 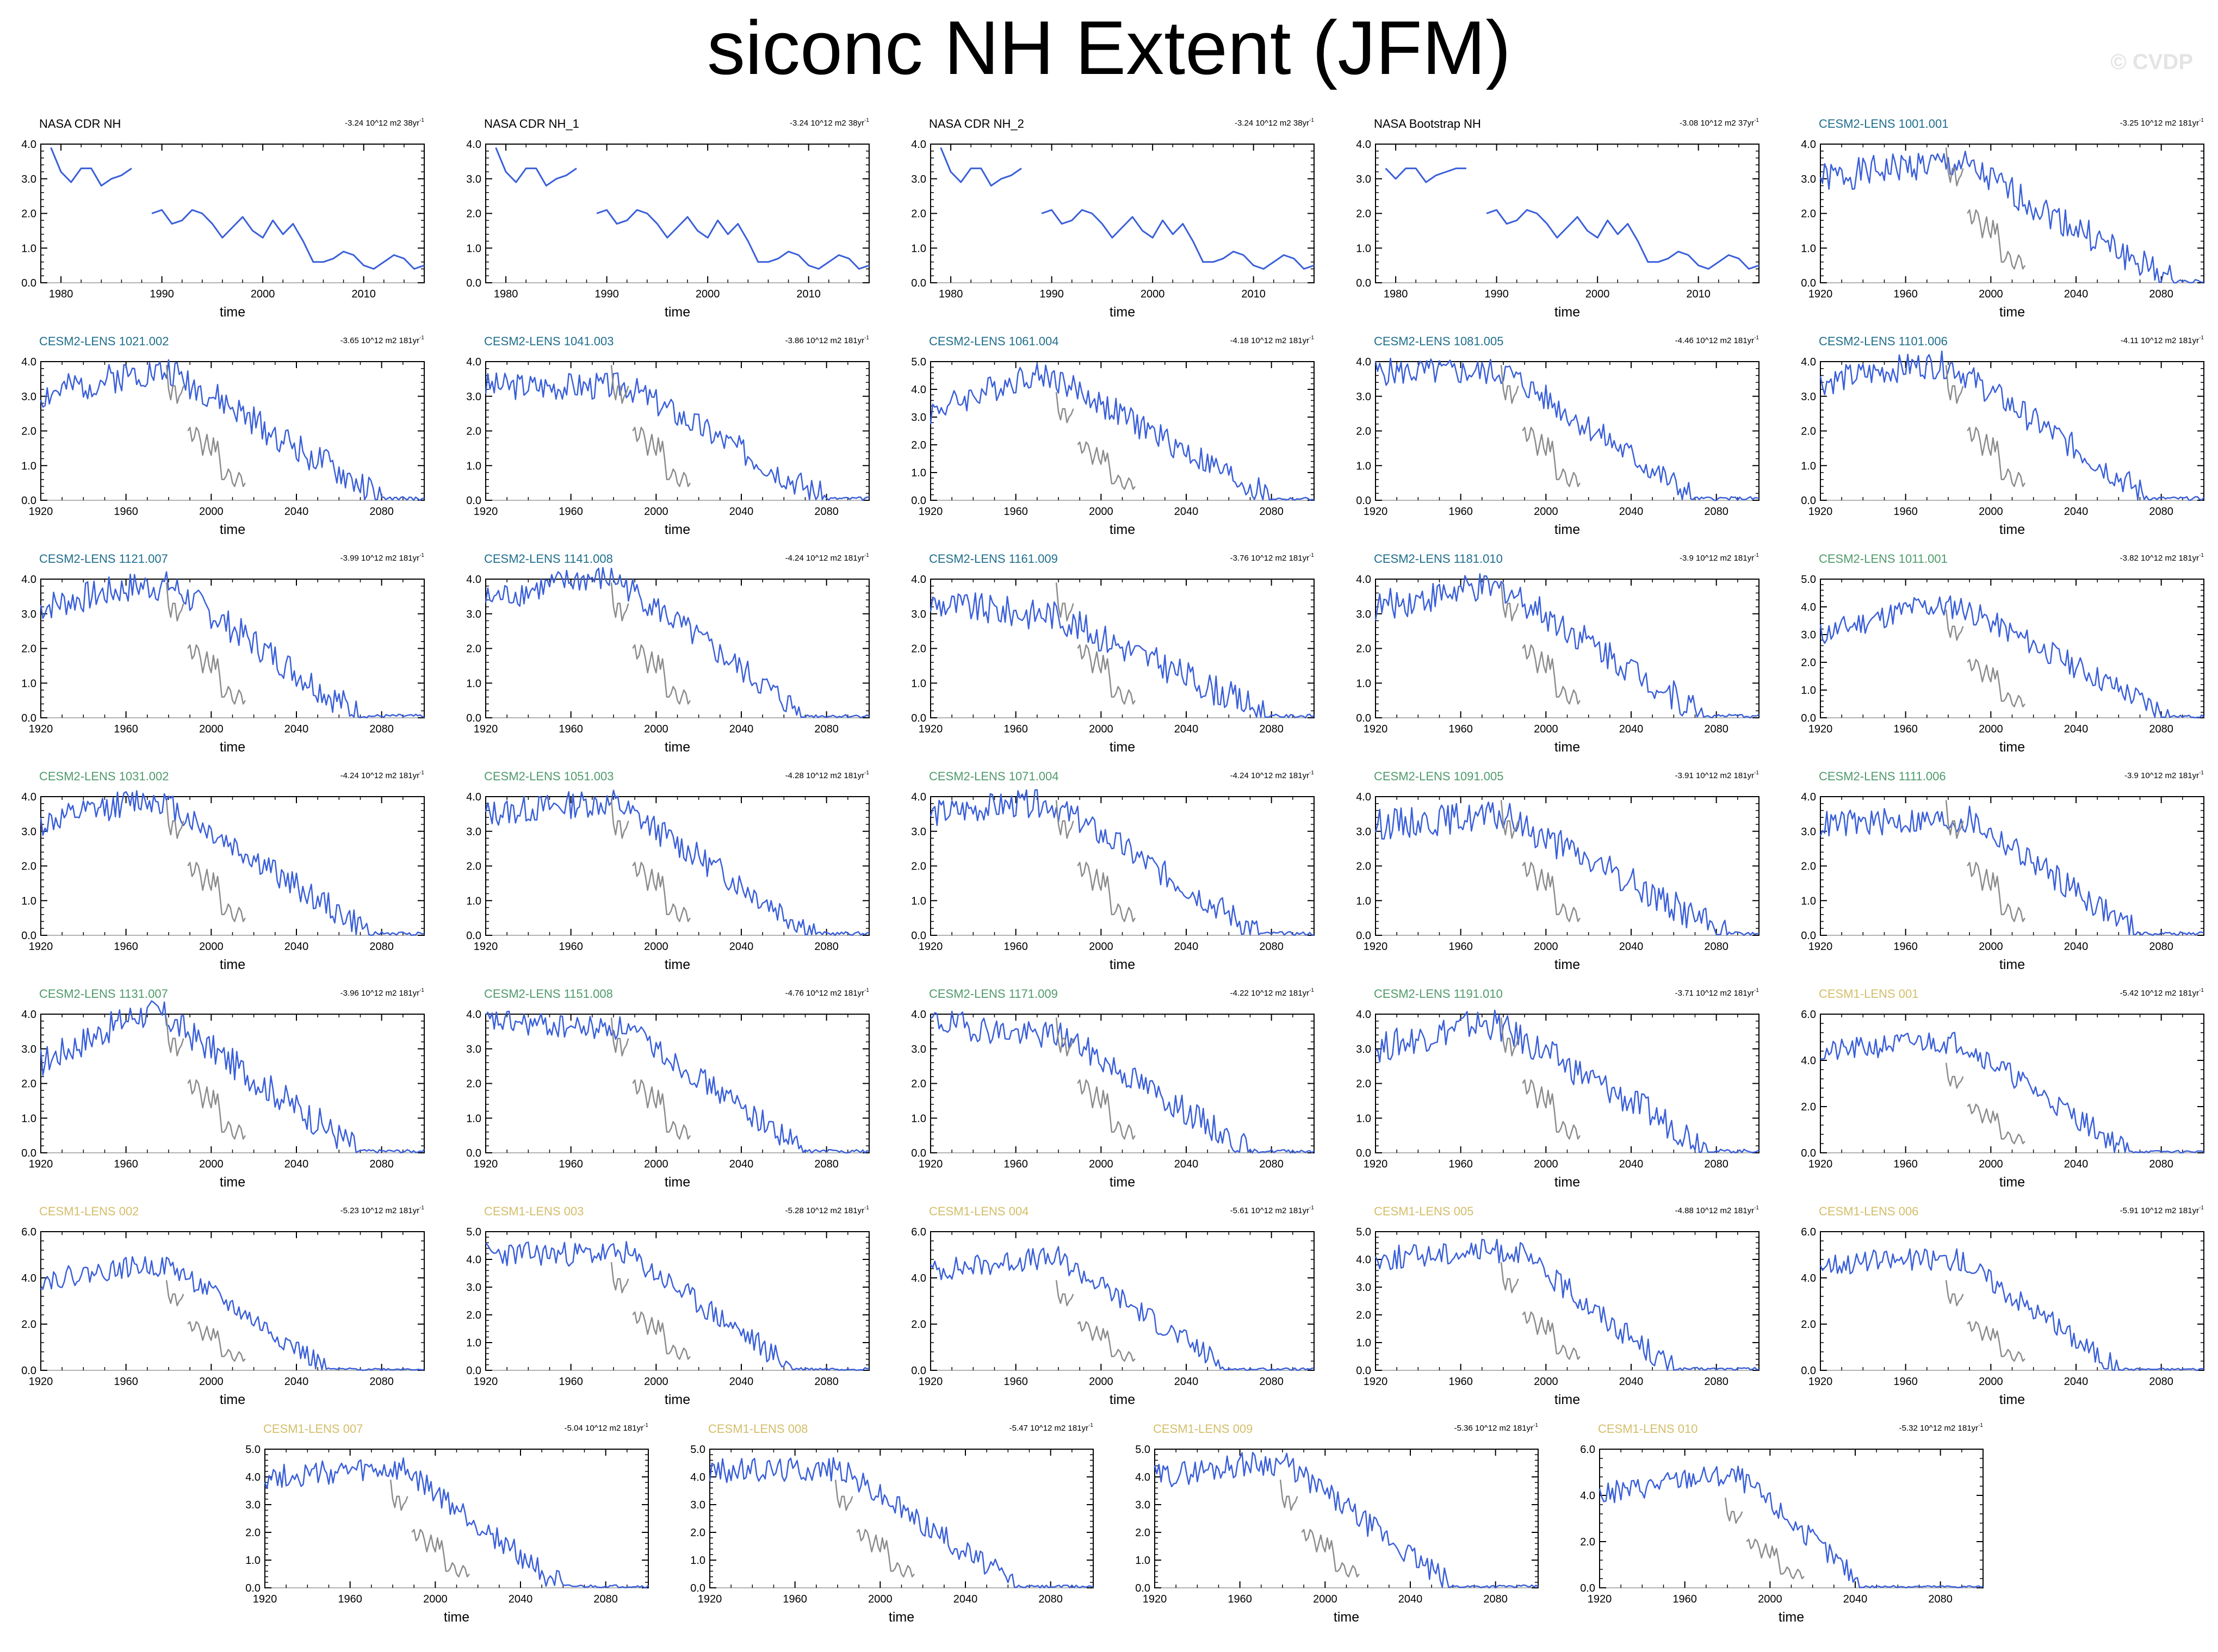 I want to click on obs-series-line, so click(x=237, y=208).